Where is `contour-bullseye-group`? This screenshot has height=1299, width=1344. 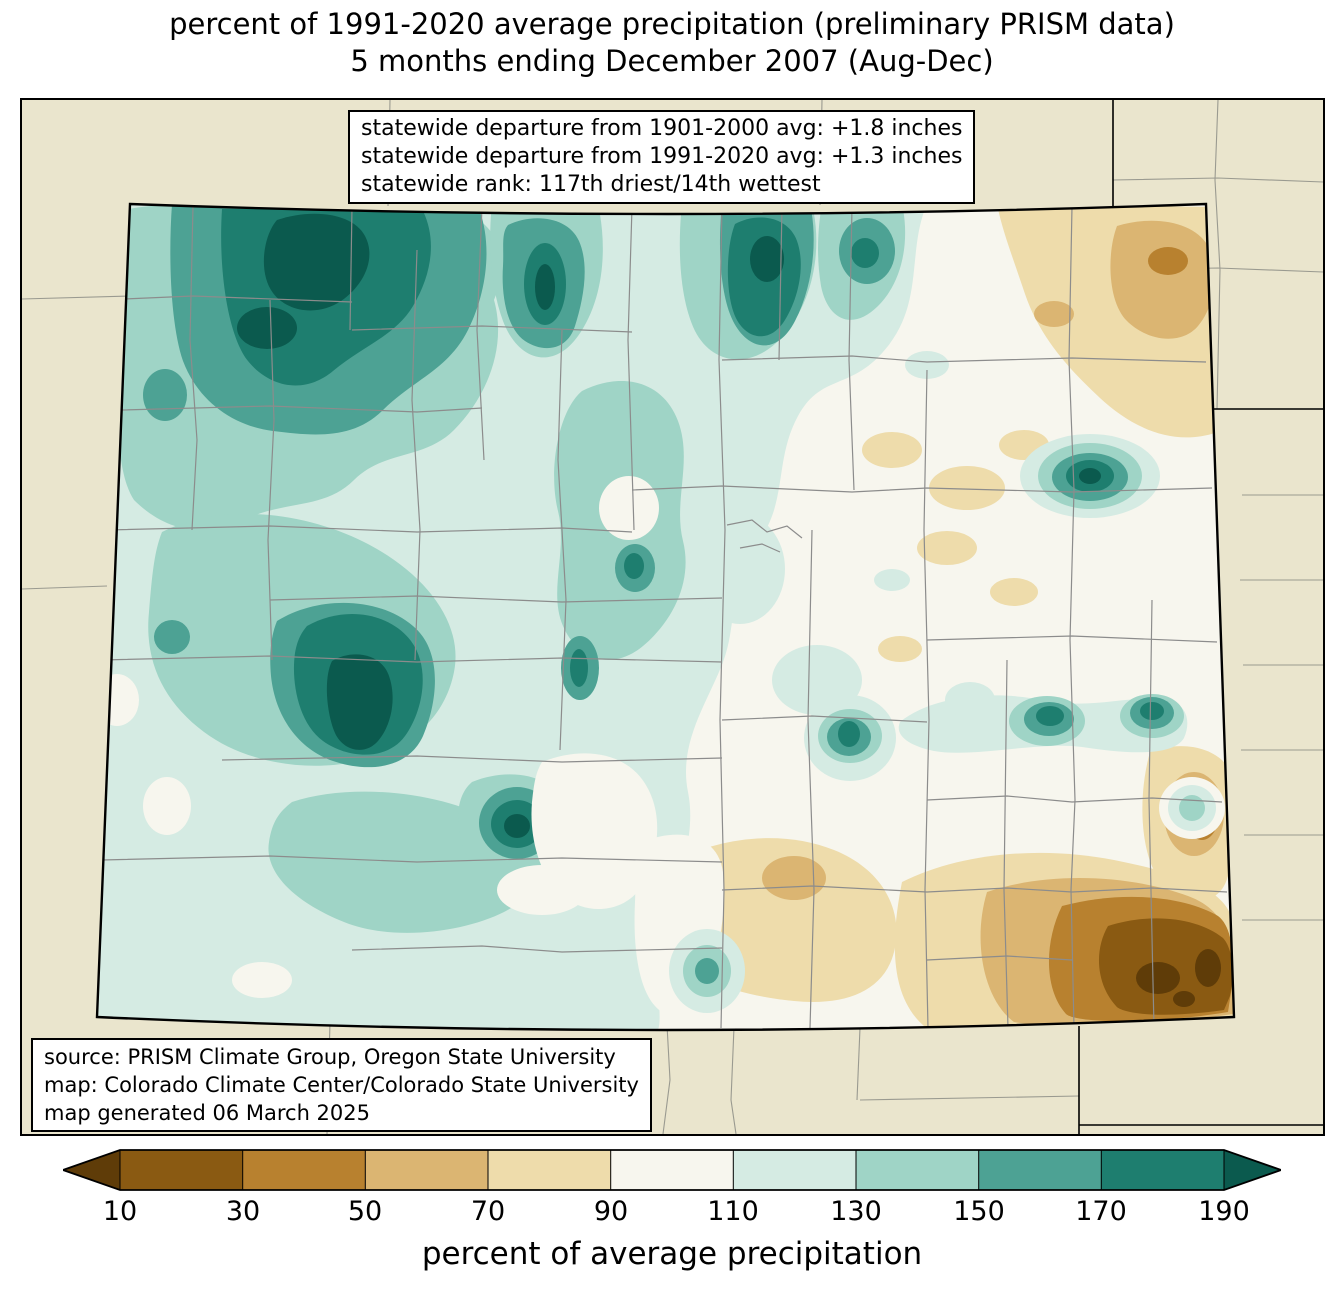
contour-bullseye-group is located at coordinates (947, 895).